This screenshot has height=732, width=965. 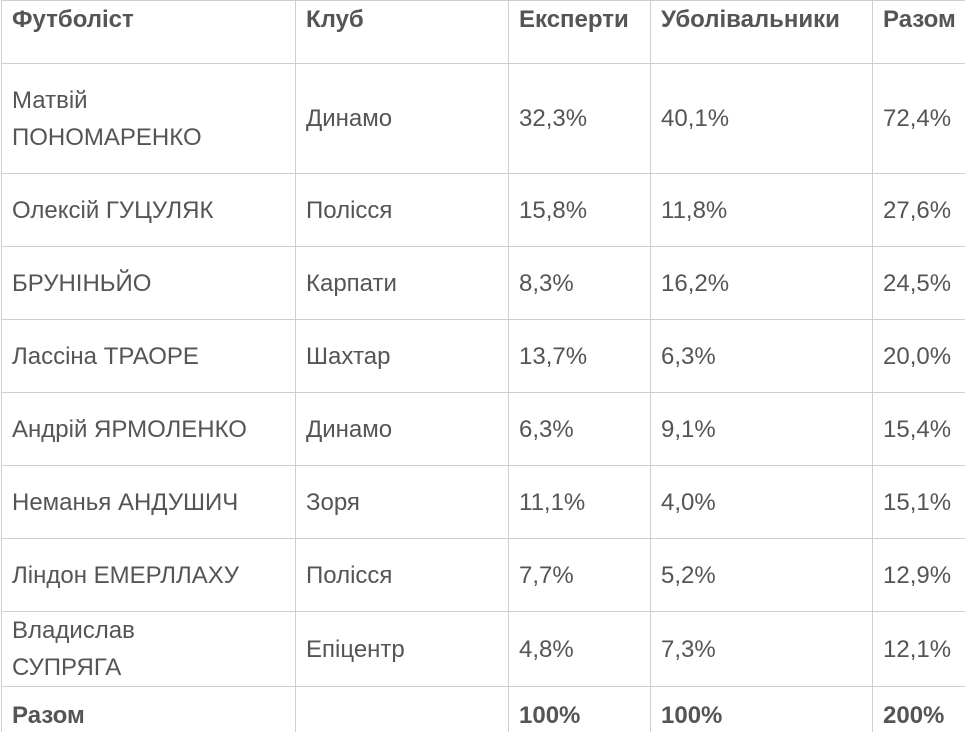 I want to click on table-row: Владислав СУПРЯГА Епіцентр 4,8% 7,3% 12,1%, so click(x=483, y=649).